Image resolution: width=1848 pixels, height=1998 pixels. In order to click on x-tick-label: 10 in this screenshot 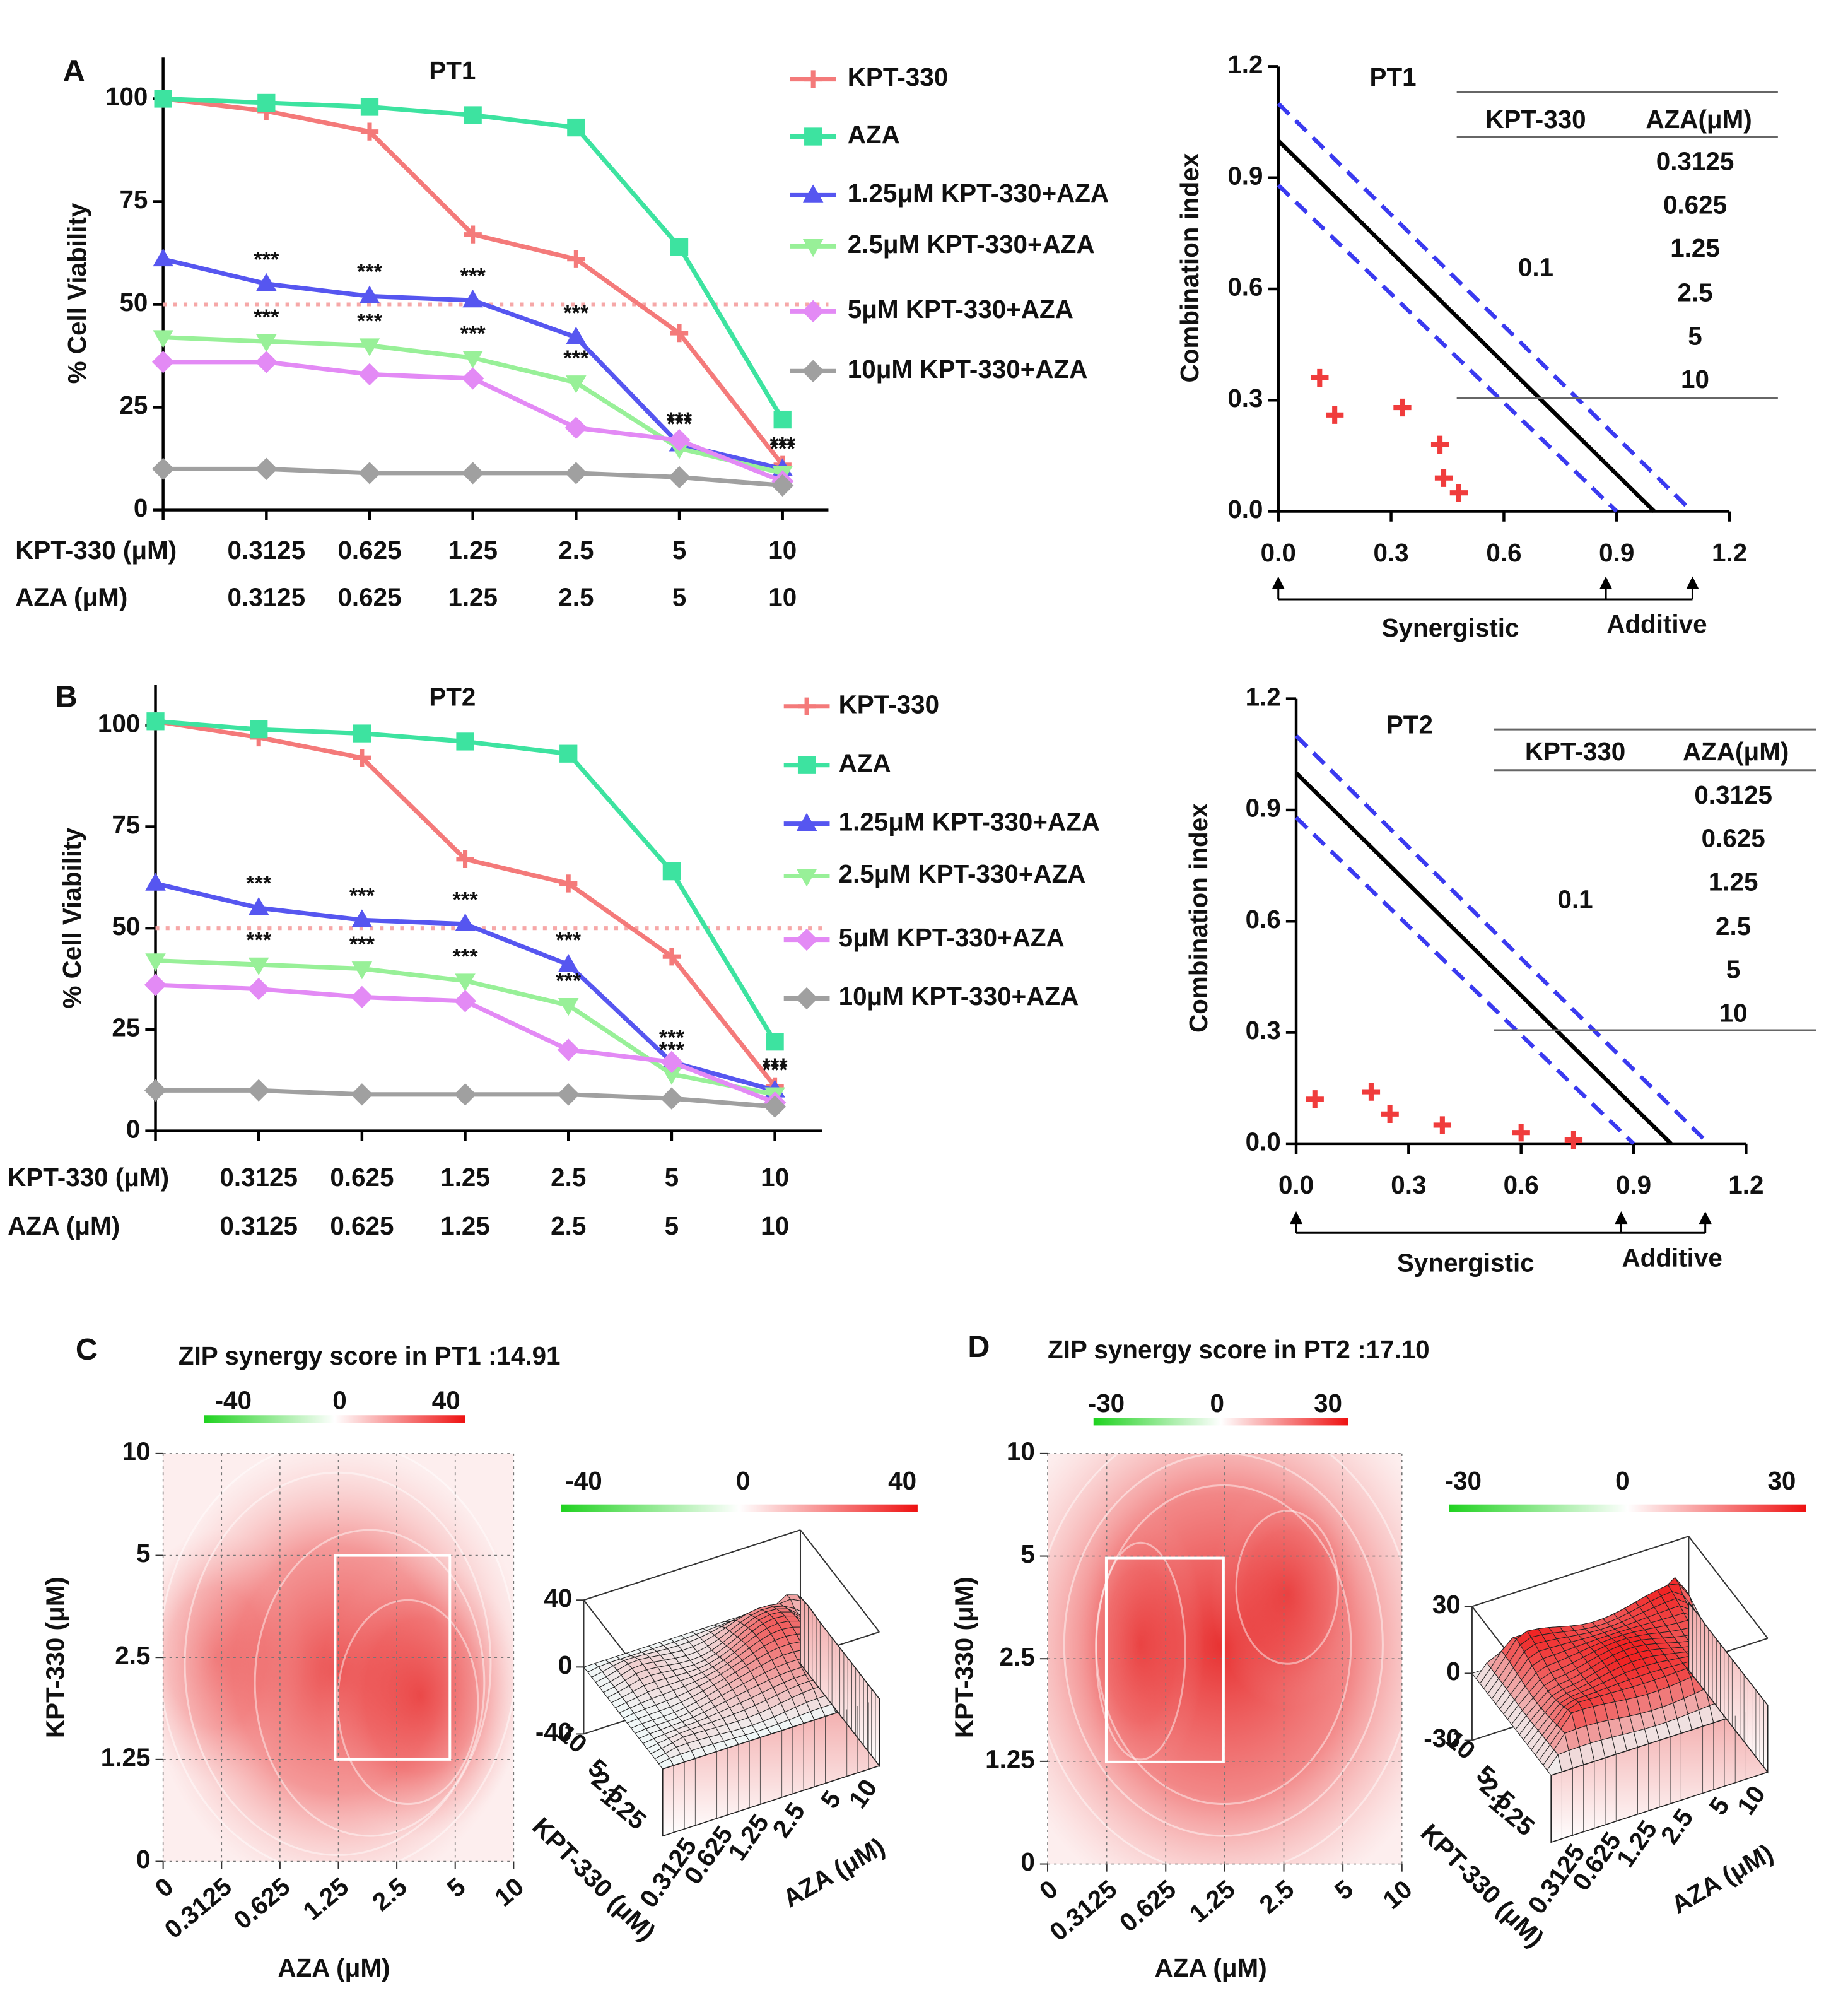, I will do `click(1751, 1800)`.